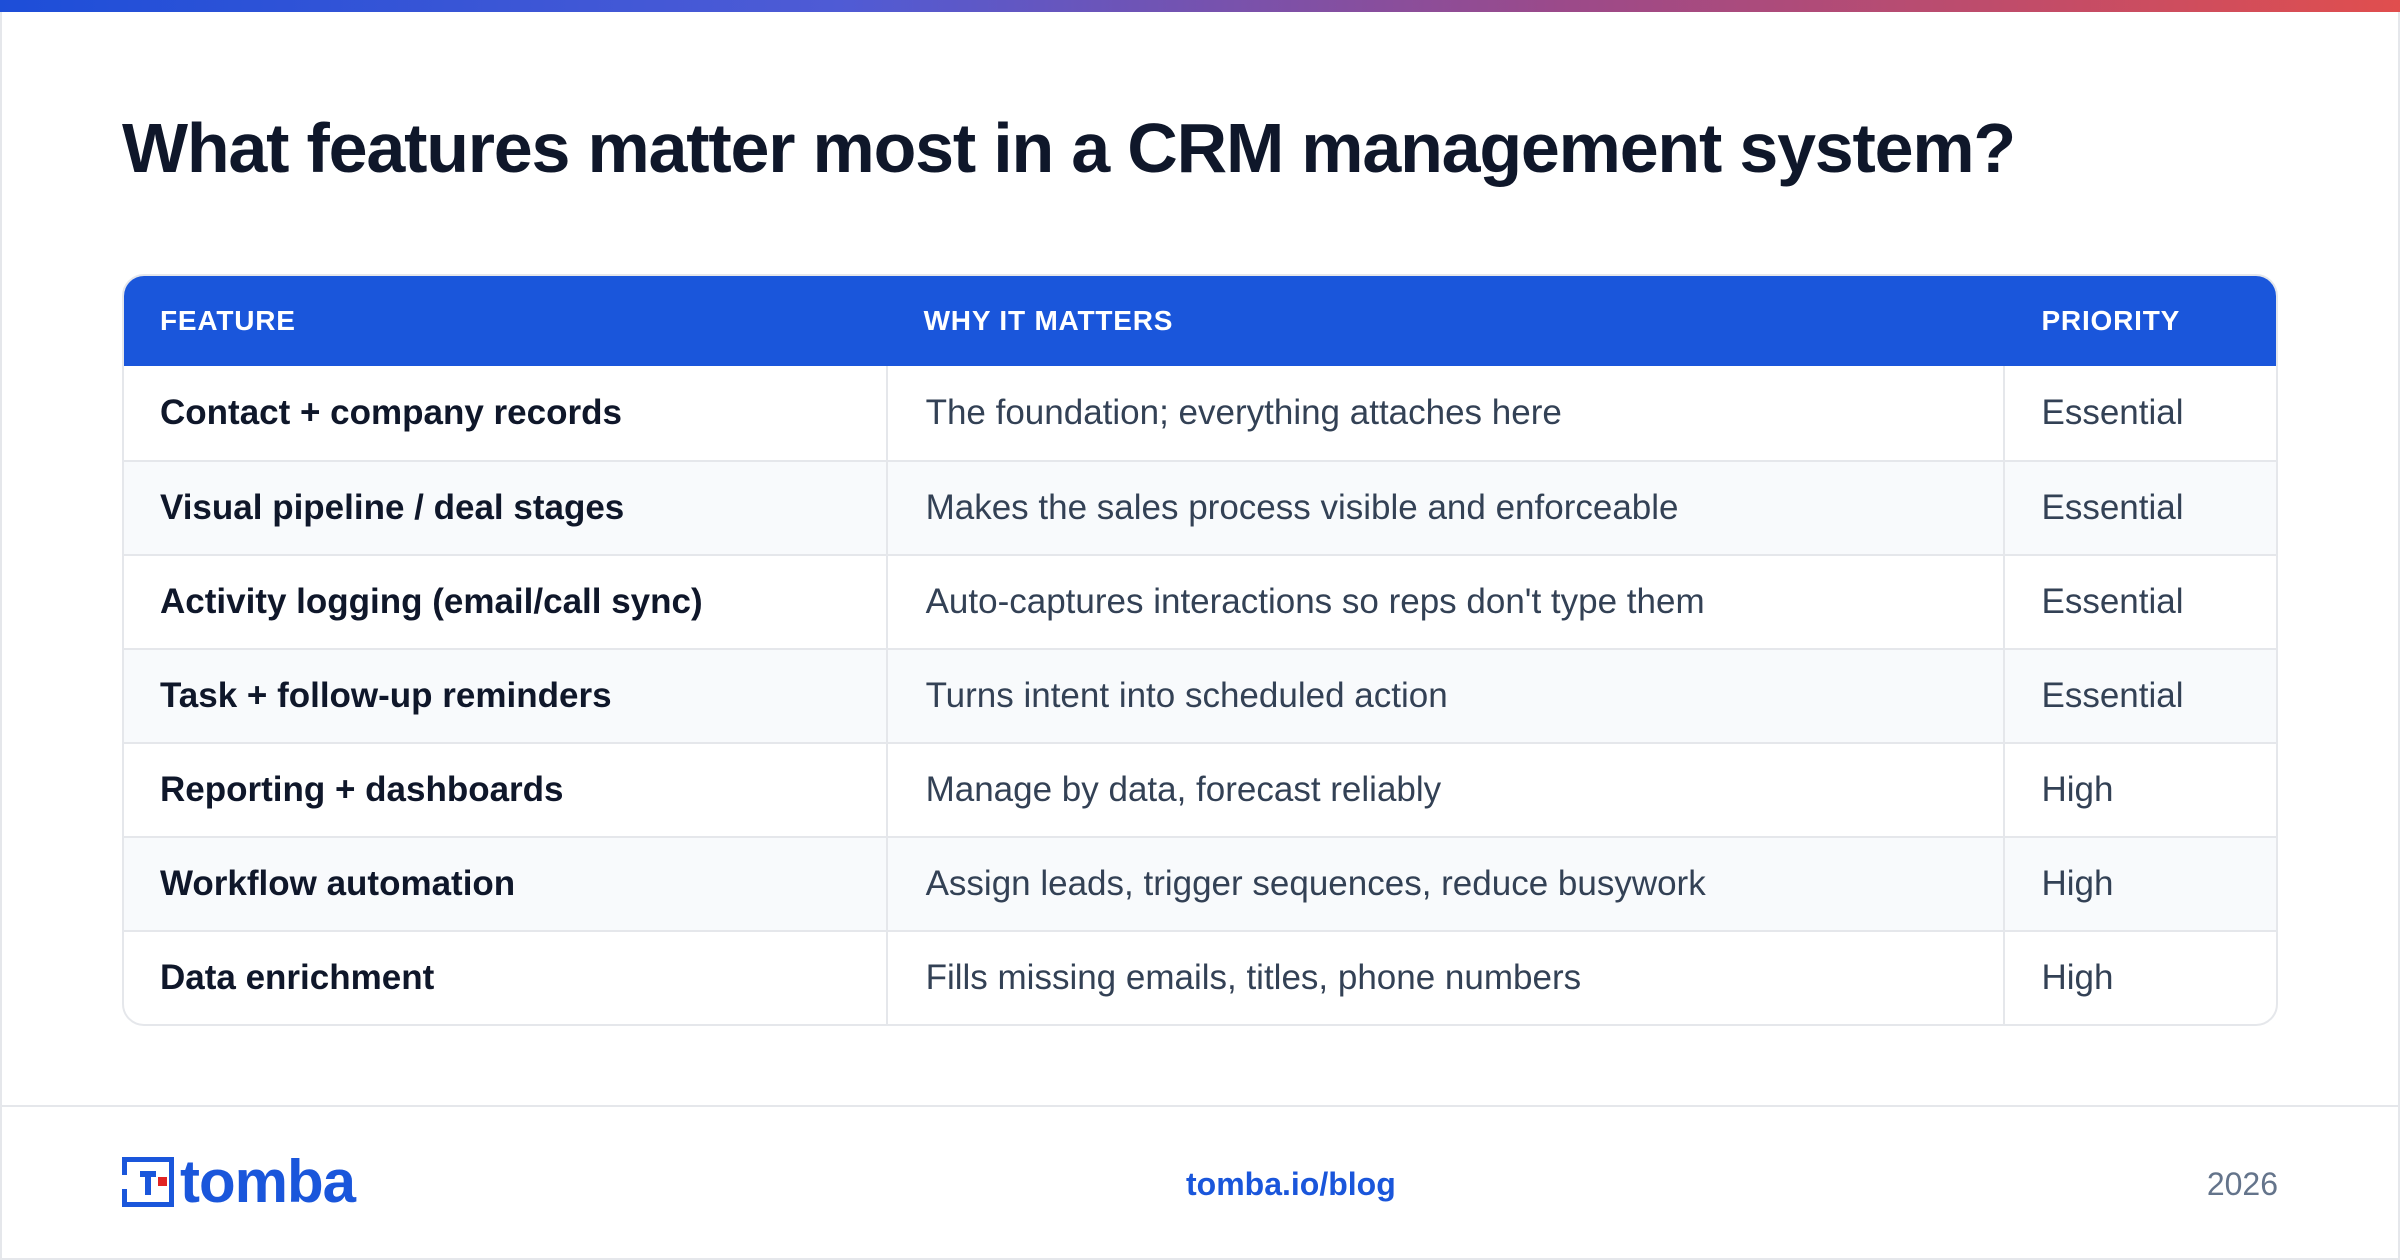  Describe the element at coordinates (1447, 790) in the screenshot. I see `why-cell: Manage by data, forecast reliably` at that location.